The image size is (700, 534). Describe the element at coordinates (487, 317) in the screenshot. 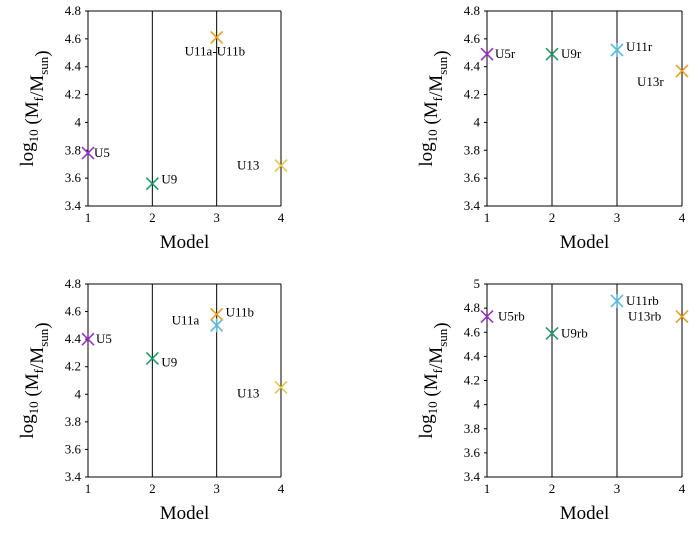

I see `data-point-u5rb` at that location.